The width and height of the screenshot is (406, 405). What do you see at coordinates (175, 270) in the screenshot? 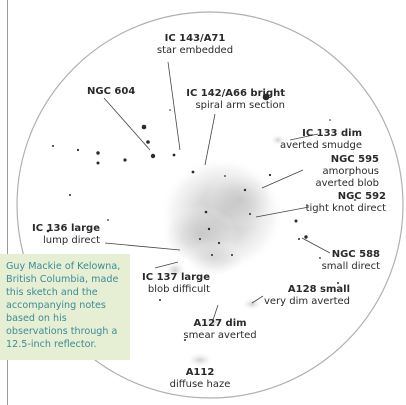
I see `ic137-blob` at bounding box center [175, 270].